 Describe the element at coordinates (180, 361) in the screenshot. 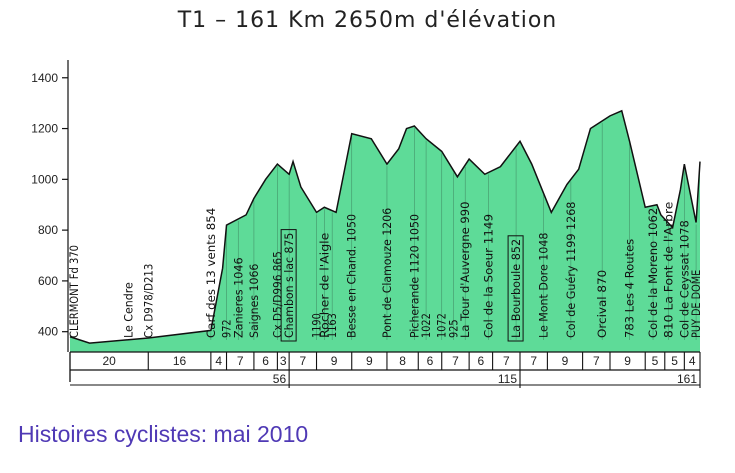

I see `segment-distance-label: 16` at that location.